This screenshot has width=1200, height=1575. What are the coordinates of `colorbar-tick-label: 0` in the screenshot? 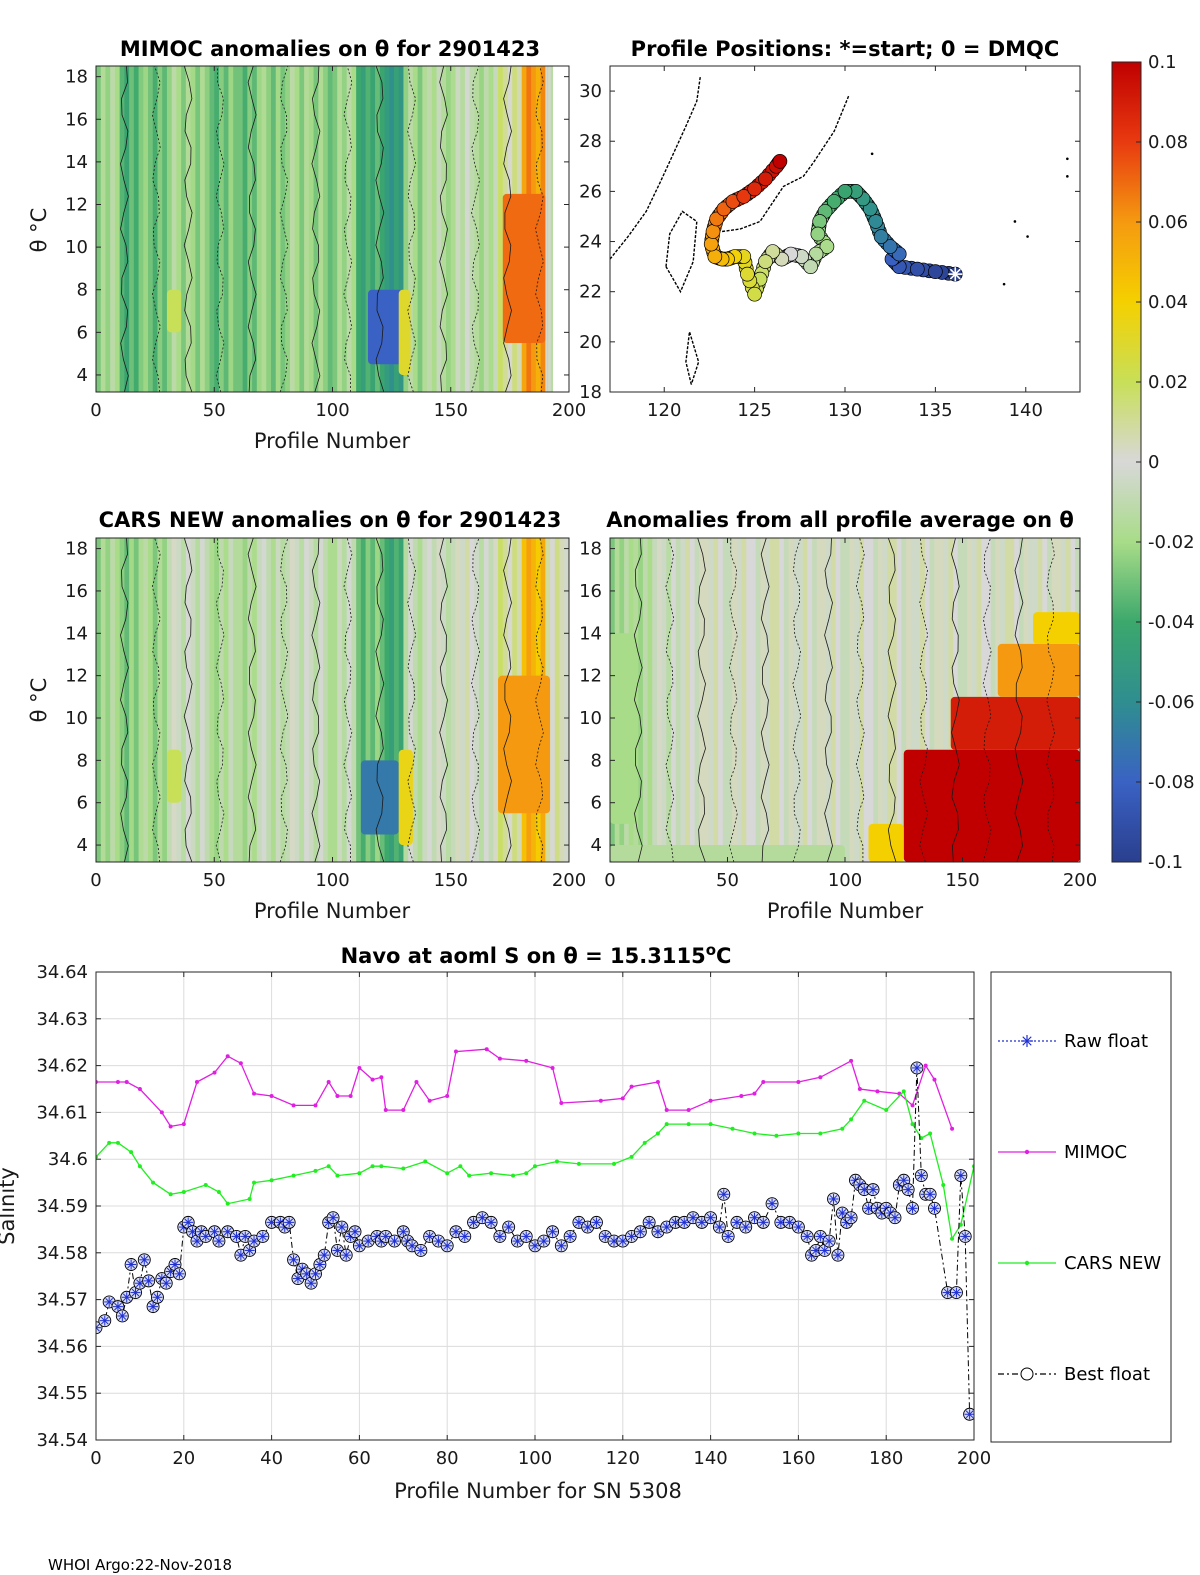 It's located at (1153, 462).